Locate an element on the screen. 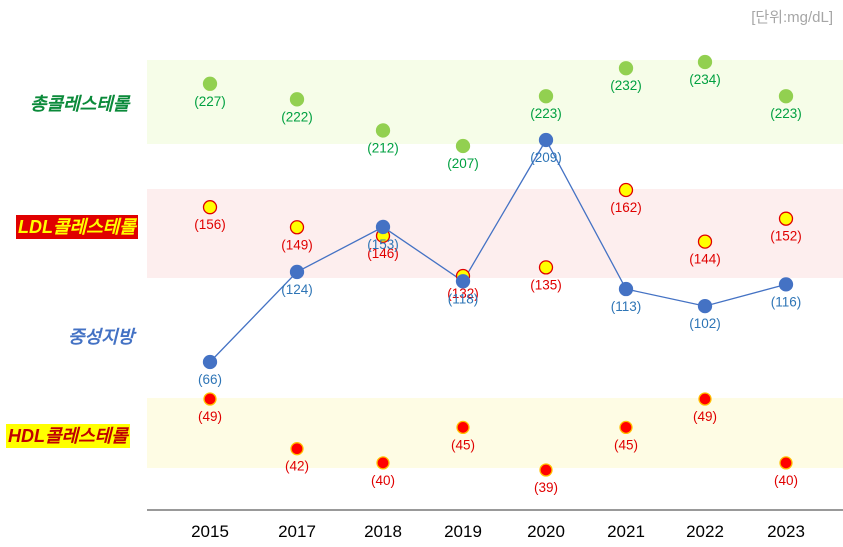 This screenshot has height=547, width=843. band-hdl is located at coordinates (495, 433).